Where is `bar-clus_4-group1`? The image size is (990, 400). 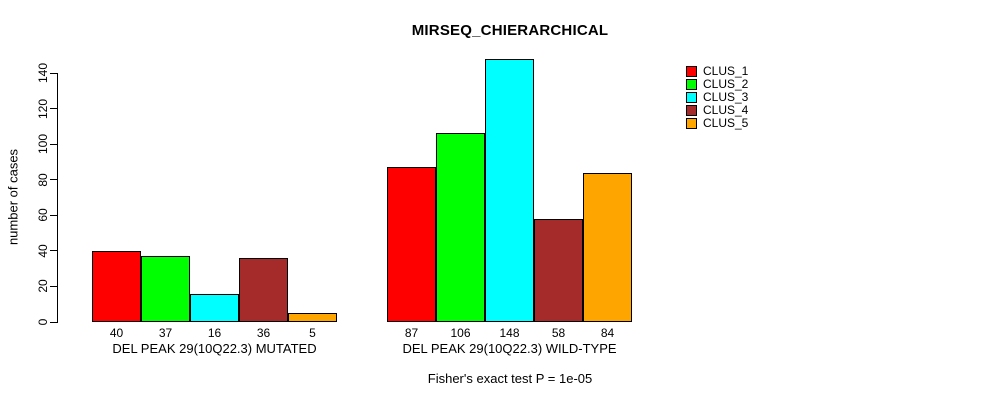
bar-clus_4-group1 is located at coordinates (263, 289).